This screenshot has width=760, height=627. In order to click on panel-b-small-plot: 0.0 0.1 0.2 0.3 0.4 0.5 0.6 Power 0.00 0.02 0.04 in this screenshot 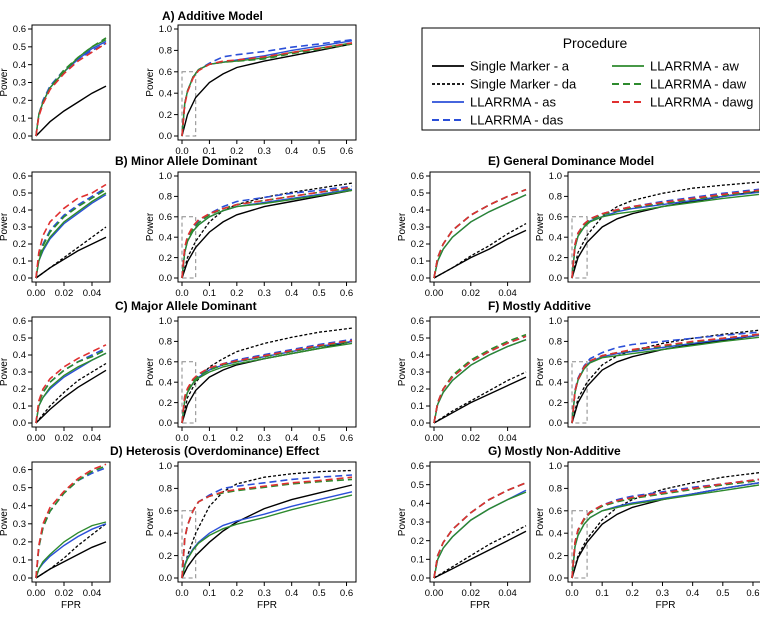, I will do `click(55, 235)`.